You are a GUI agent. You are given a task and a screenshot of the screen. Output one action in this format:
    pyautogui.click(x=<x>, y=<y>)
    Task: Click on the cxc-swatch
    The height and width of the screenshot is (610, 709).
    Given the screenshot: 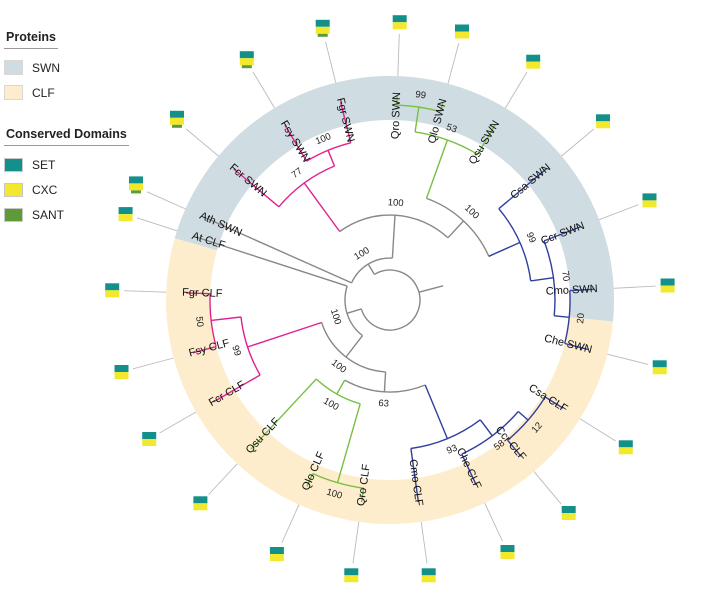 What is the action you would take?
    pyautogui.click(x=13, y=189)
    